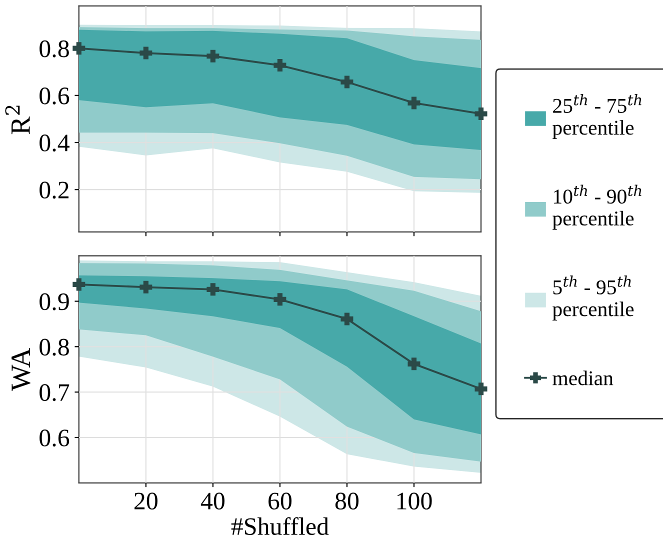  What do you see at coordinates (21, 369) in the screenshot?
I see `y-axis-title: WA` at bounding box center [21, 369].